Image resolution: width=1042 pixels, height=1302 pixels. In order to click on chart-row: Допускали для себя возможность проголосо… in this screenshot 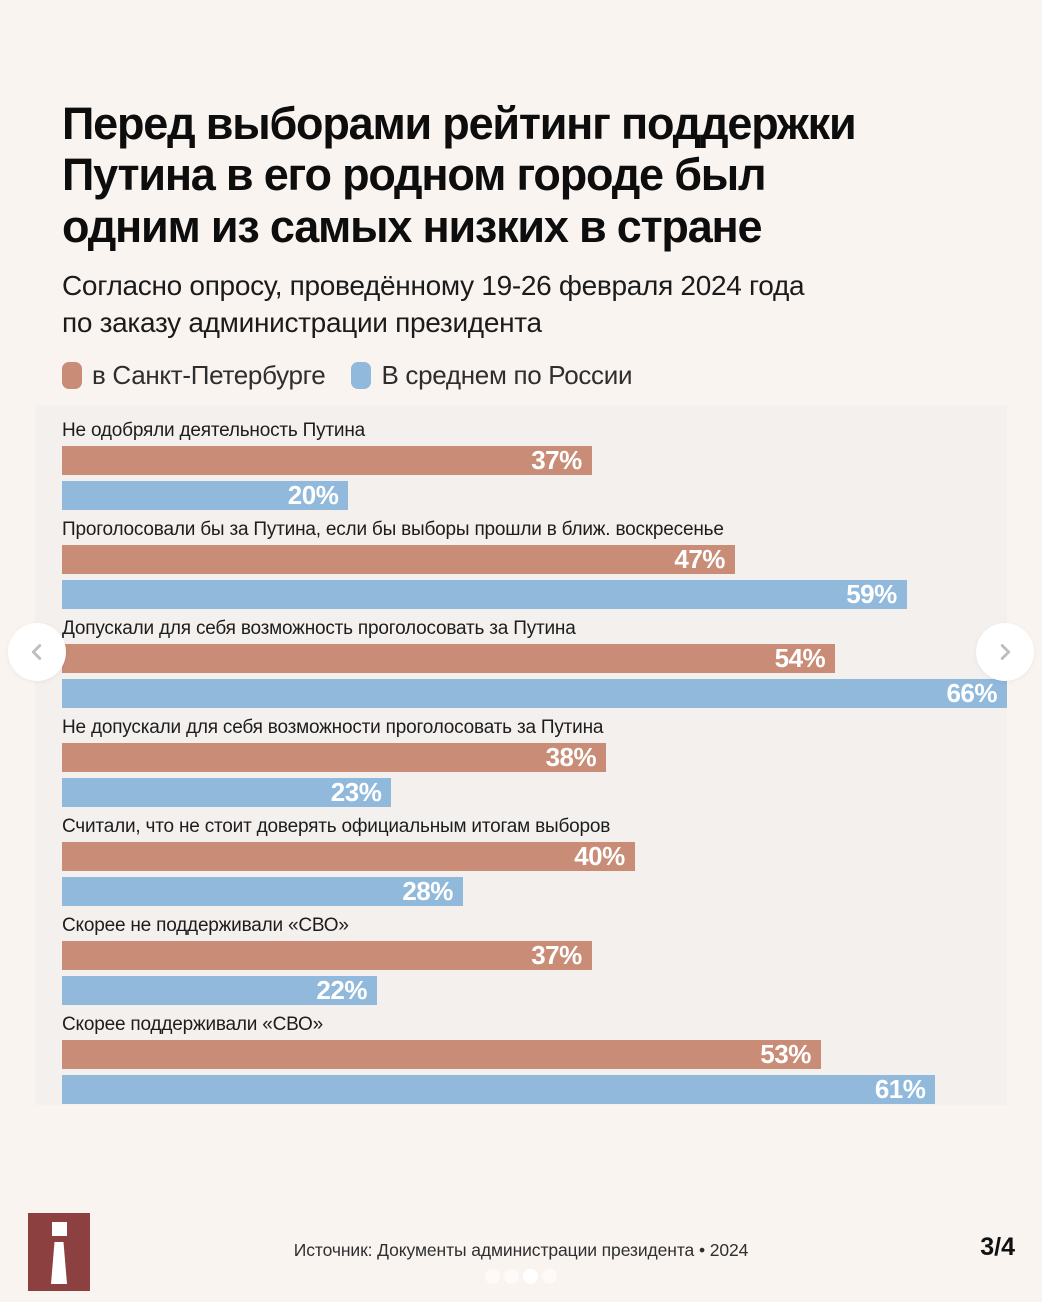, I will do `click(534, 663)`.